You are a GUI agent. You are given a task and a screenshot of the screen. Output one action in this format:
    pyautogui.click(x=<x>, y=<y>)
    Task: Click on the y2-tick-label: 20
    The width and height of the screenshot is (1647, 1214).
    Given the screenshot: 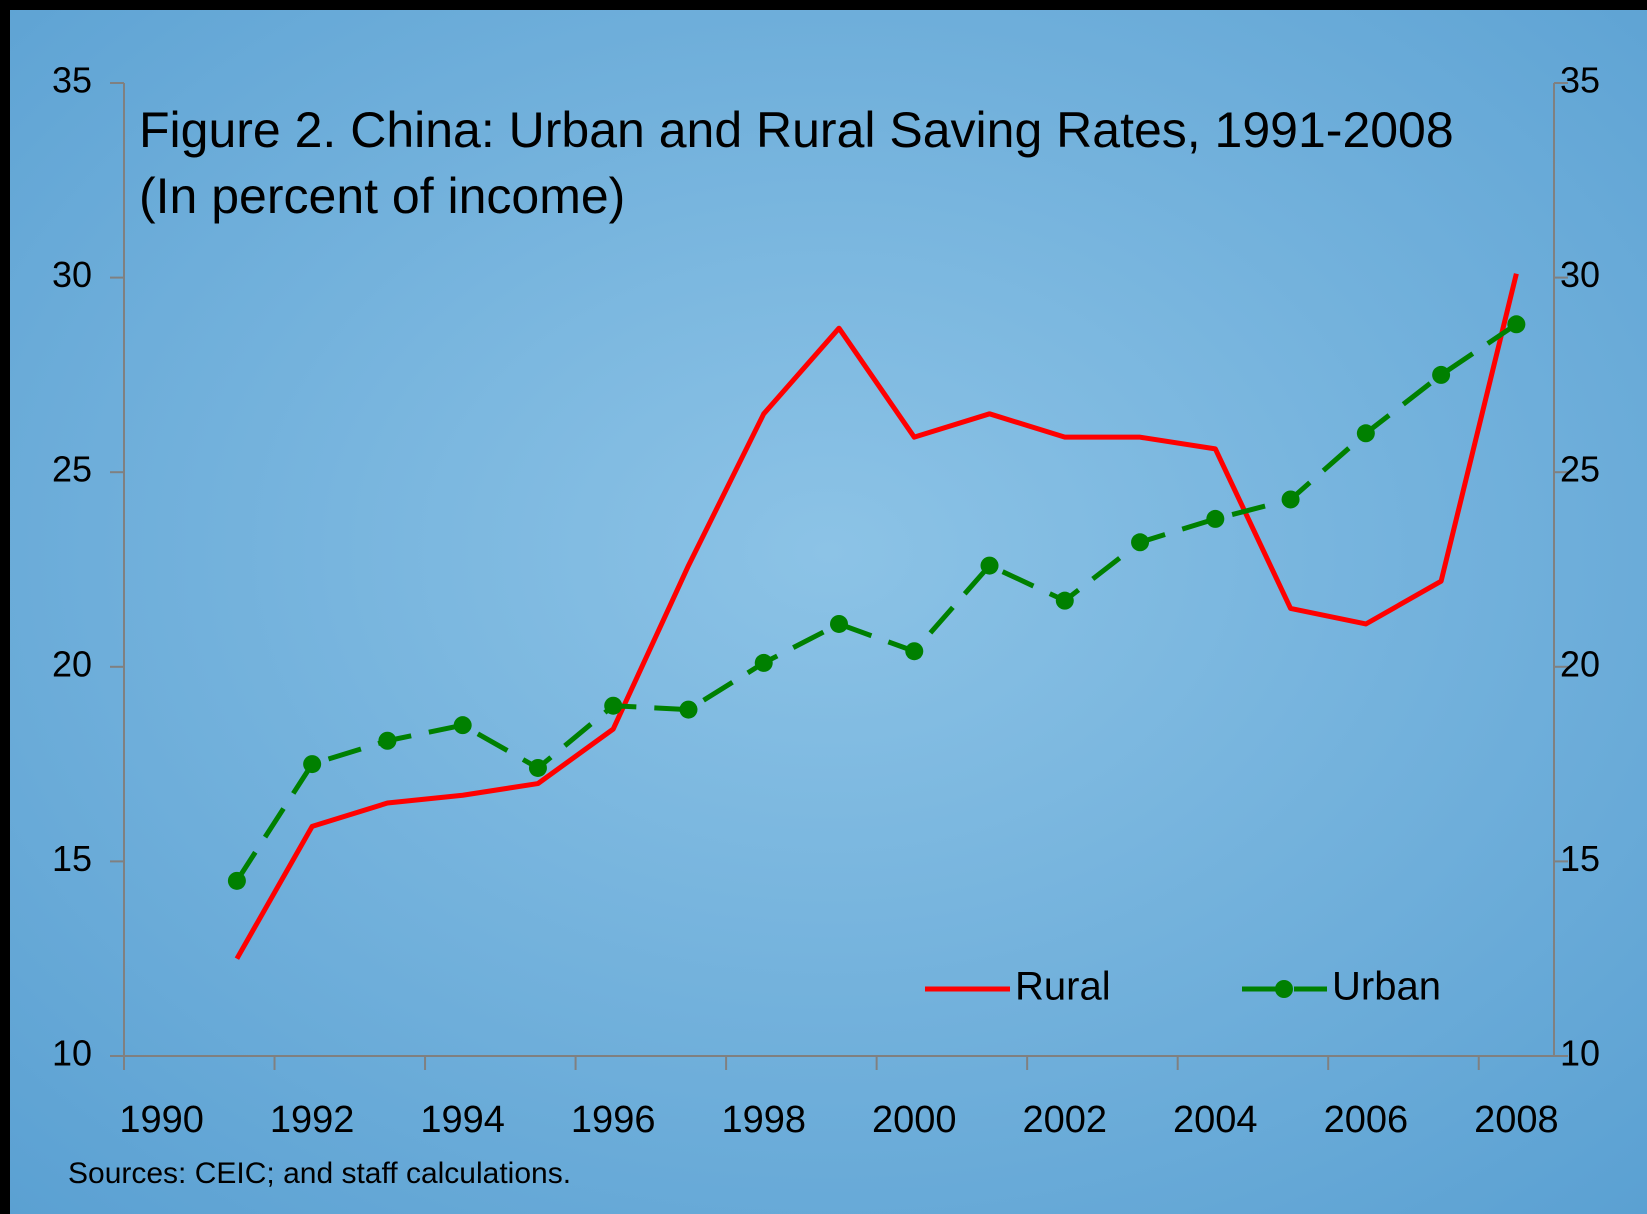 What is the action you would take?
    pyautogui.click(x=1580, y=663)
    